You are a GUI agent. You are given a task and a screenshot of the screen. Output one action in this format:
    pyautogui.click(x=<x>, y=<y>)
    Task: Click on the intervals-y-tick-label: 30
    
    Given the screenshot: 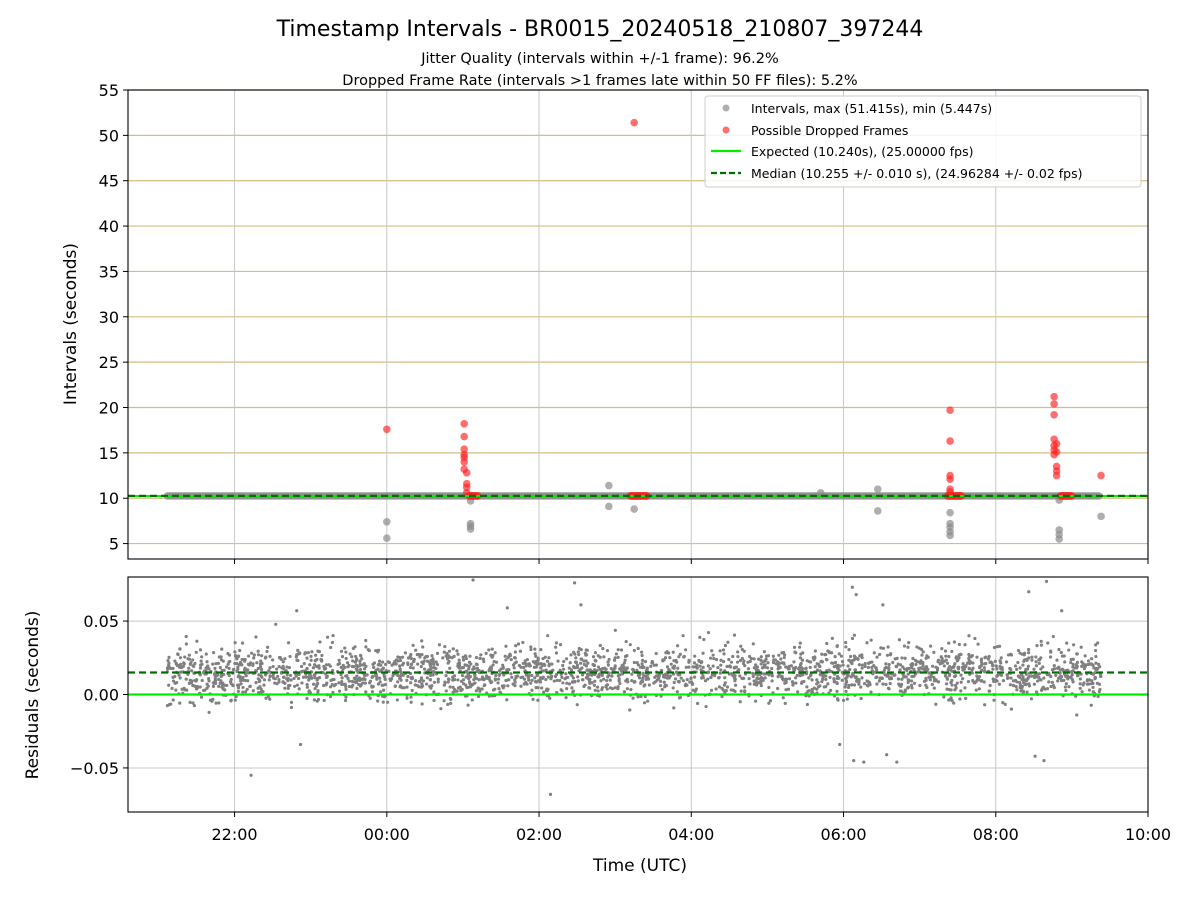 What is the action you would take?
    pyautogui.click(x=109, y=317)
    